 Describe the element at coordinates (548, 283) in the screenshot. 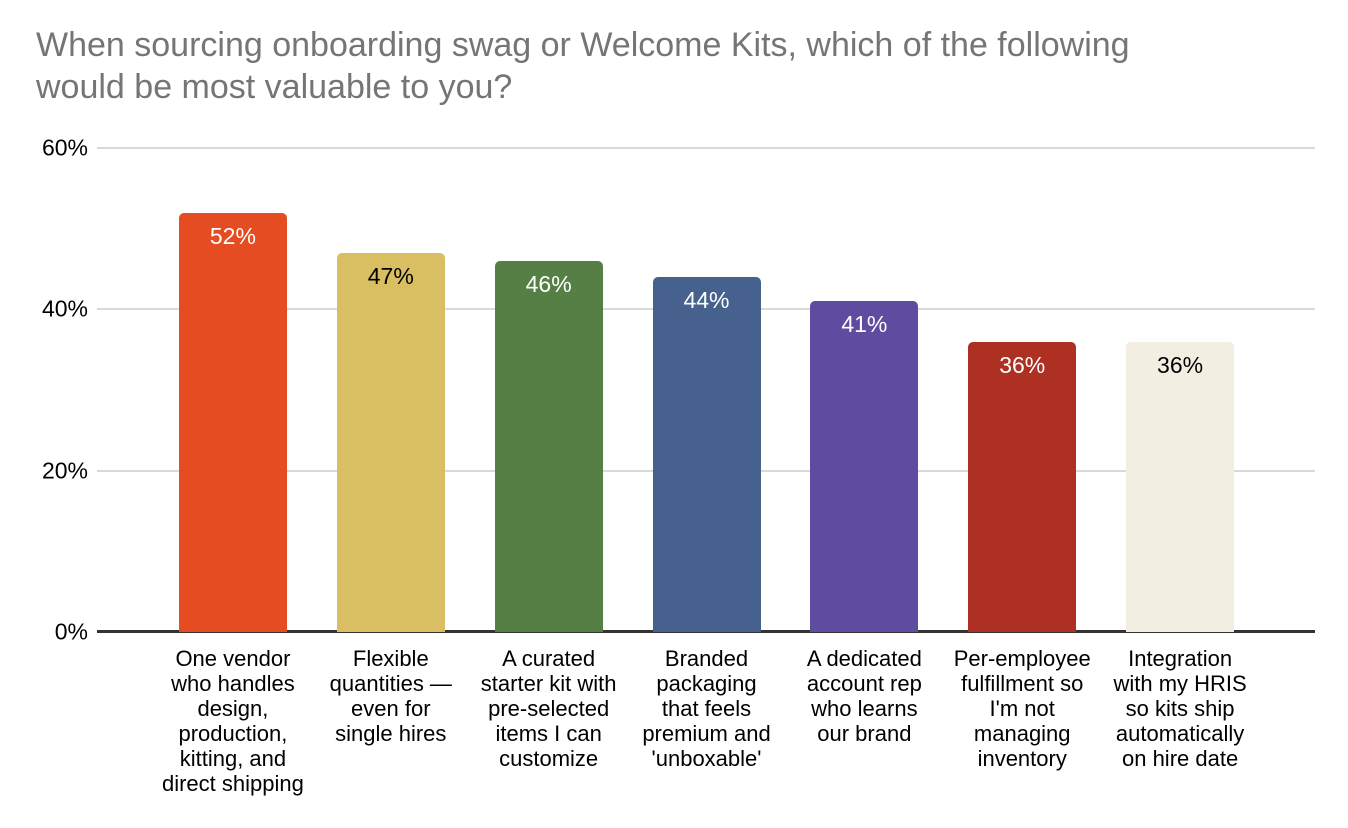

I see `bar-value-label: 46%` at that location.